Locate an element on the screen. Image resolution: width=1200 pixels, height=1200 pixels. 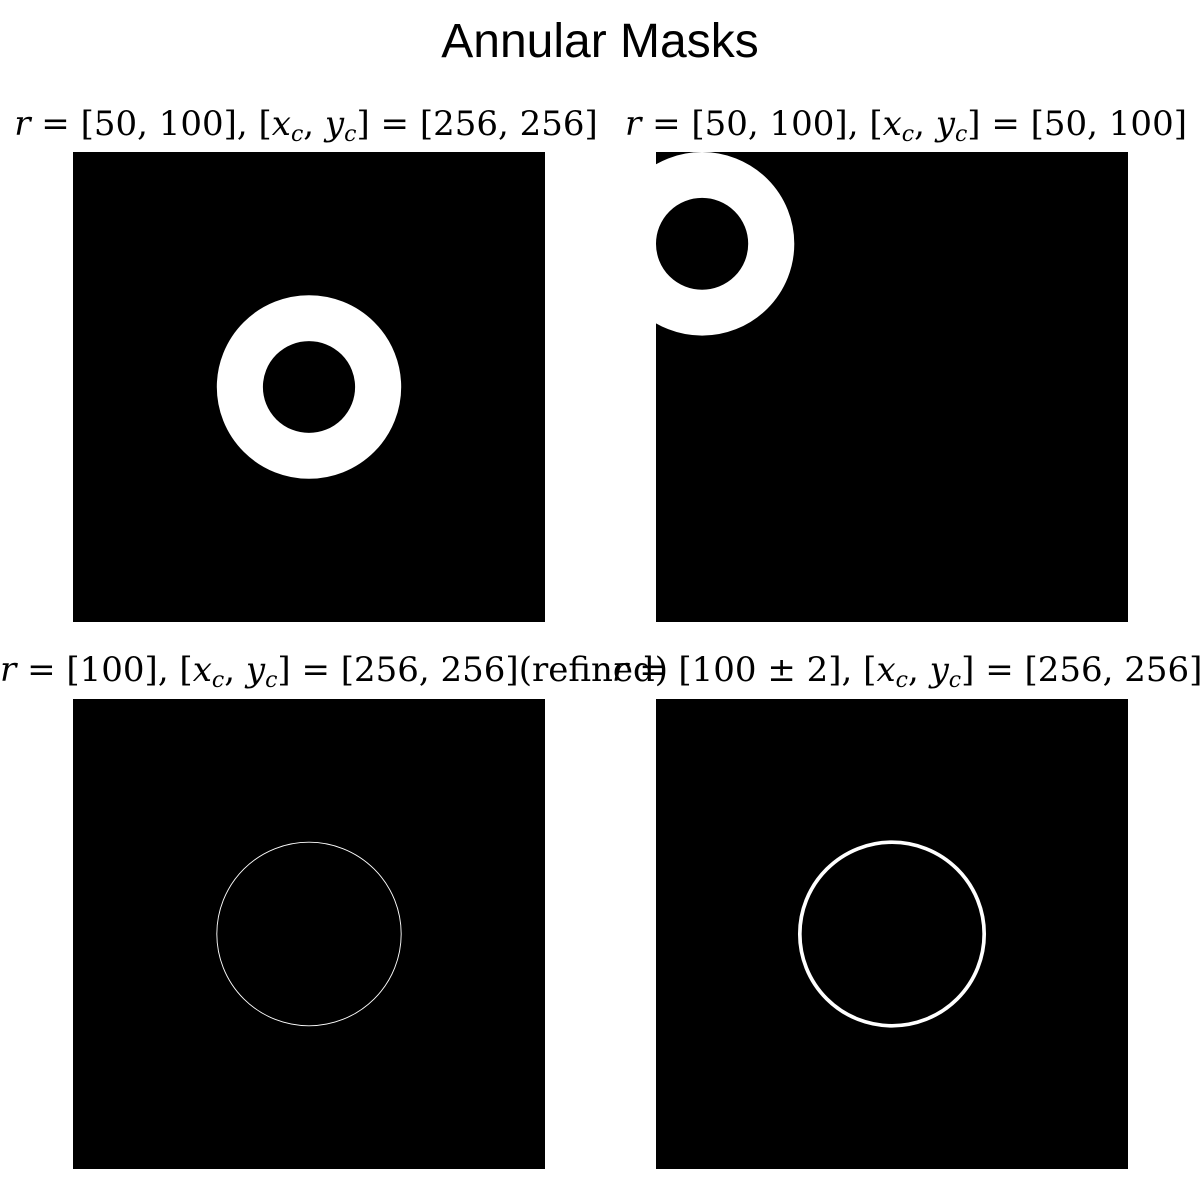
radius-value: [100] is located at coordinates (112, 670).